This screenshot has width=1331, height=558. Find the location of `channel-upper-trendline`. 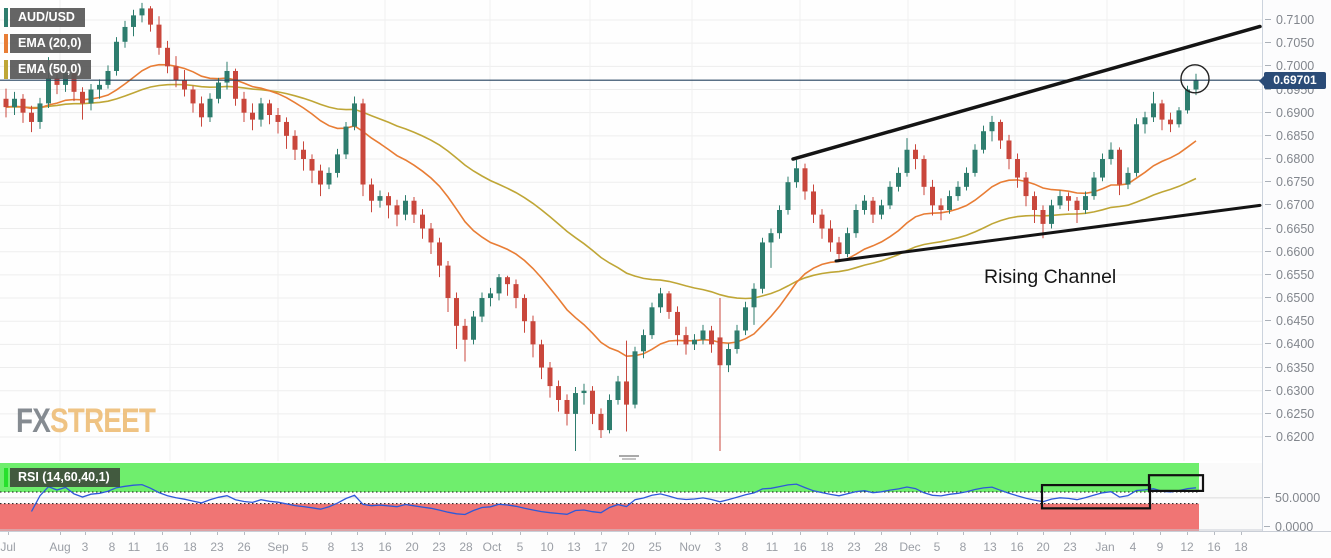

channel-upper-trendline is located at coordinates (1026, 92).